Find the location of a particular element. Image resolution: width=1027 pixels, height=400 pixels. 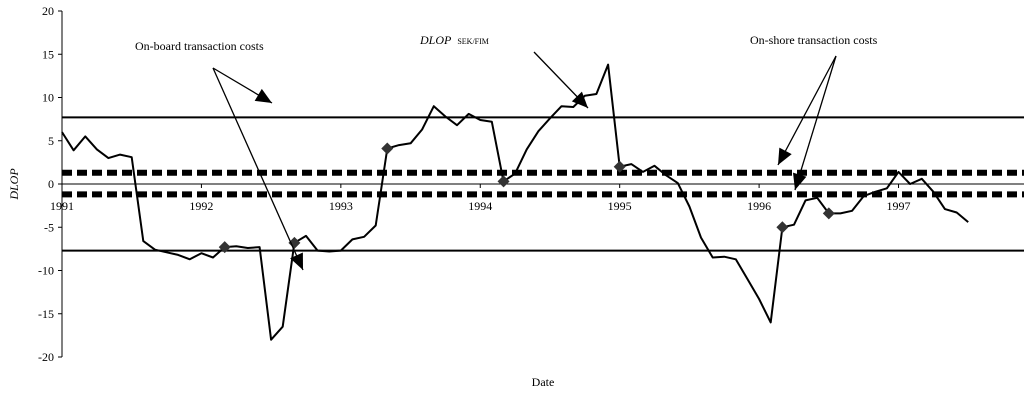

x-tick-label: 1992 is located at coordinates (201, 206).